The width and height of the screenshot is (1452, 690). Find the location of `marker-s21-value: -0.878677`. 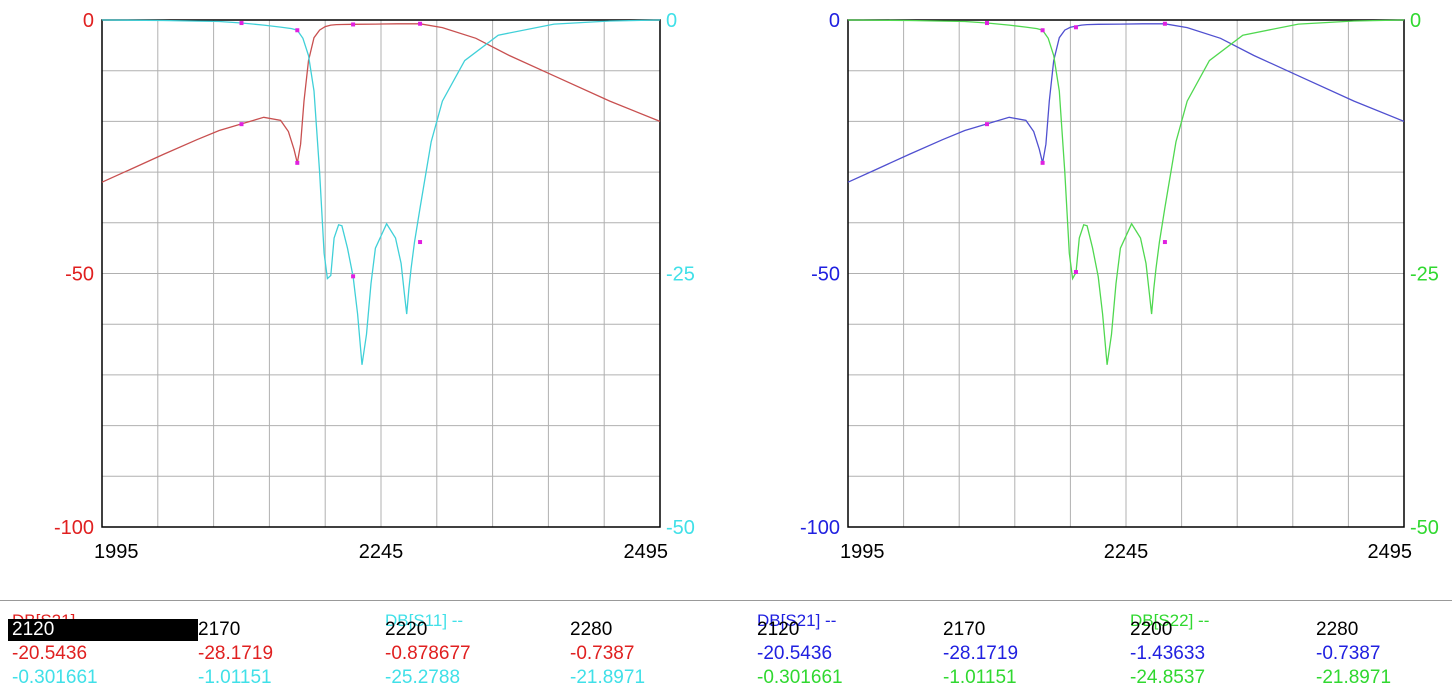

marker-s21-value: -0.878677 is located at coordinates (428, 653).